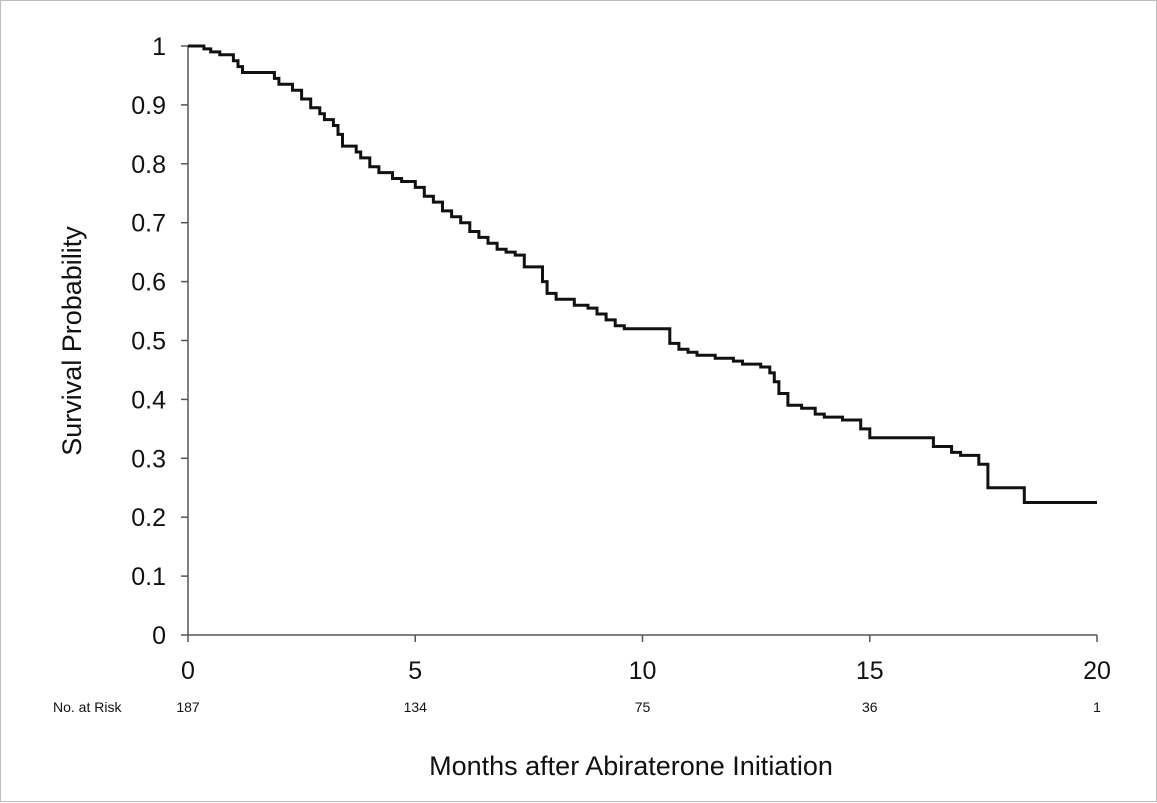  What do you see at coordinates (148, 459) in the screenshot?
I see `y-tick-label: 0.3` at bounding box center [148, 459].